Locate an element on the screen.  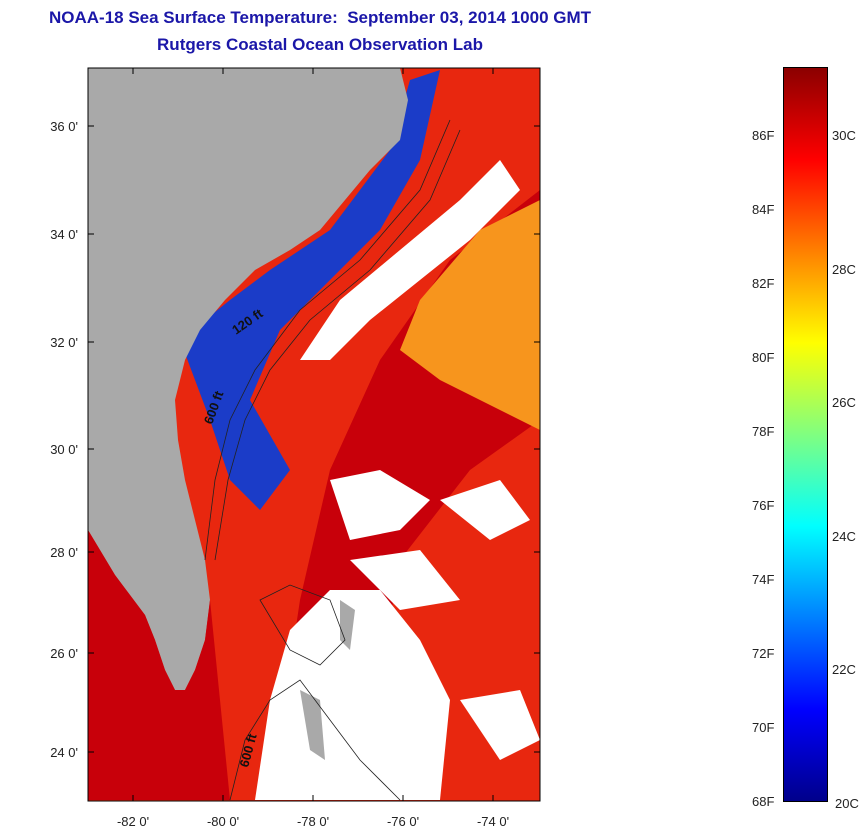
offshore-water is located at coordinates (470, 315).